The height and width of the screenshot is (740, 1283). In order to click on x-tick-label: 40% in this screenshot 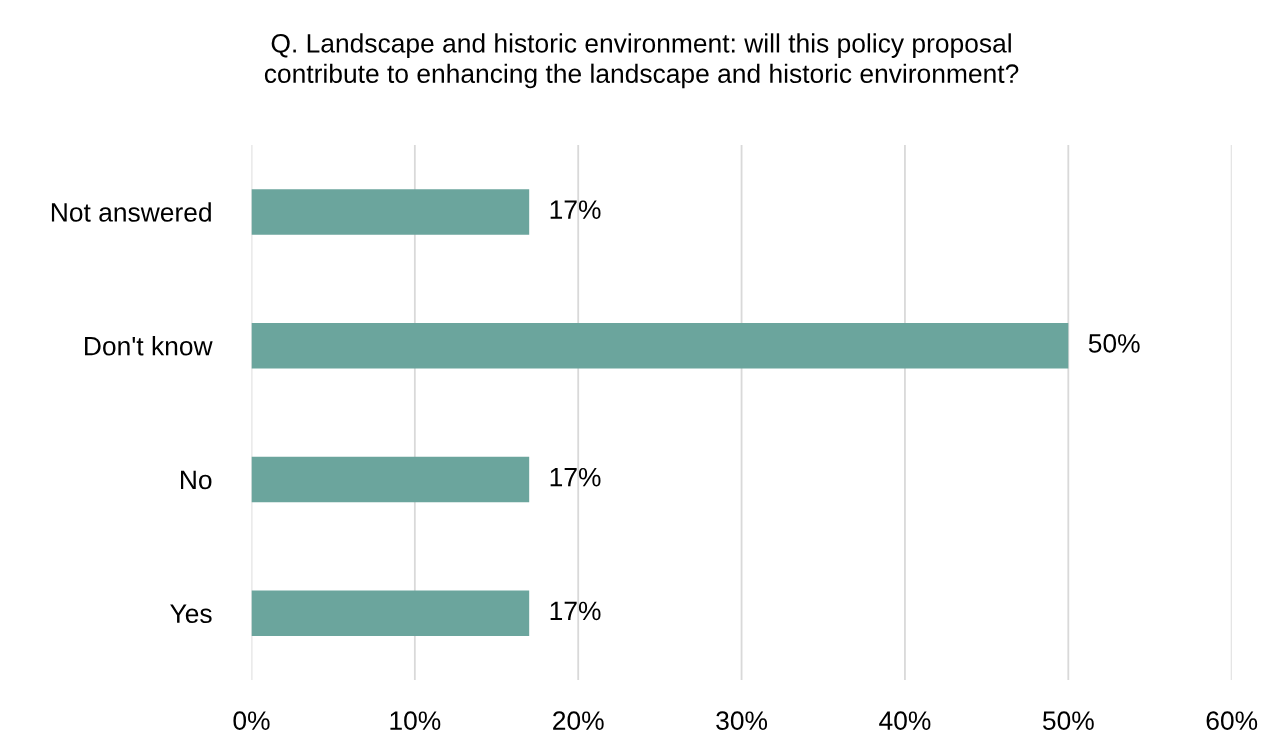, I will do `click(905, 720)`.